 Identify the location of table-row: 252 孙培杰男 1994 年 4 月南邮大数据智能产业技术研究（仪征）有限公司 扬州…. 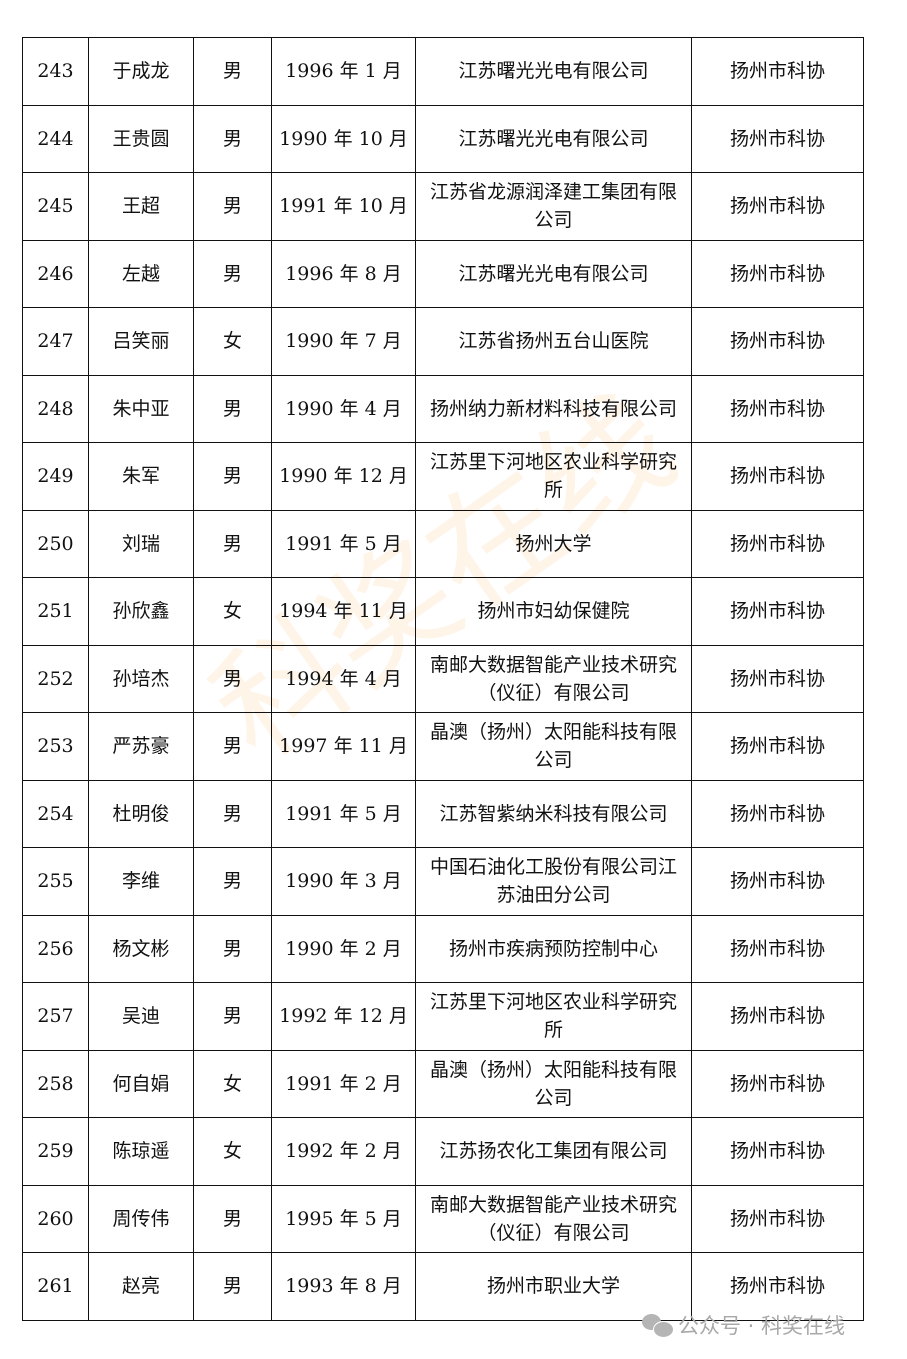
(443, 678).